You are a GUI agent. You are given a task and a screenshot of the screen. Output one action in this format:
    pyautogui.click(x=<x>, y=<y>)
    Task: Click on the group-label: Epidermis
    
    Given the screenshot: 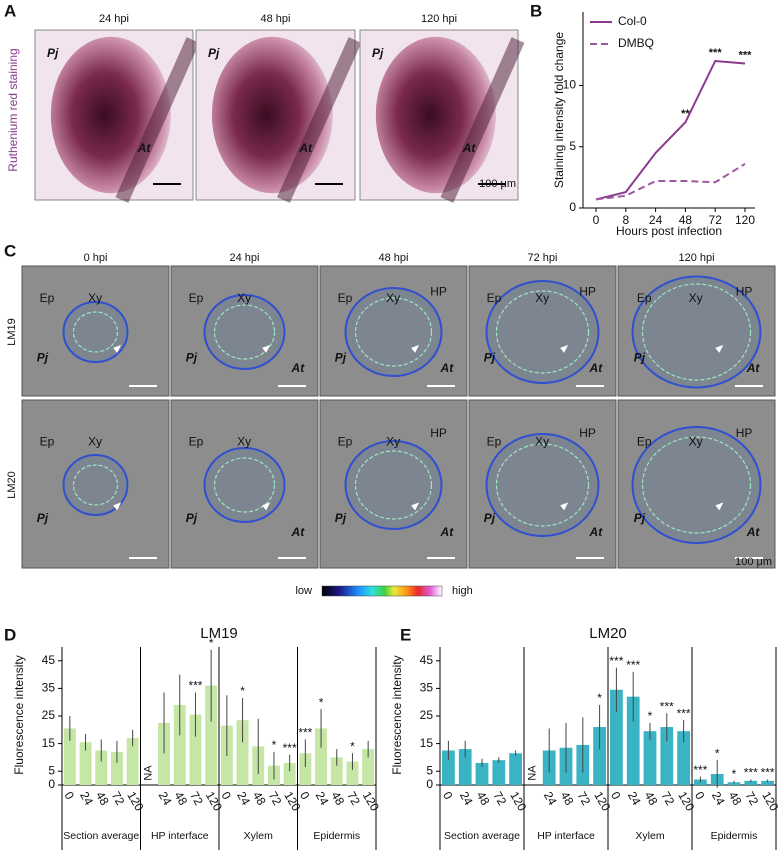 What is the action you would take?
    pyautogui.click(x=734, y=836)
    